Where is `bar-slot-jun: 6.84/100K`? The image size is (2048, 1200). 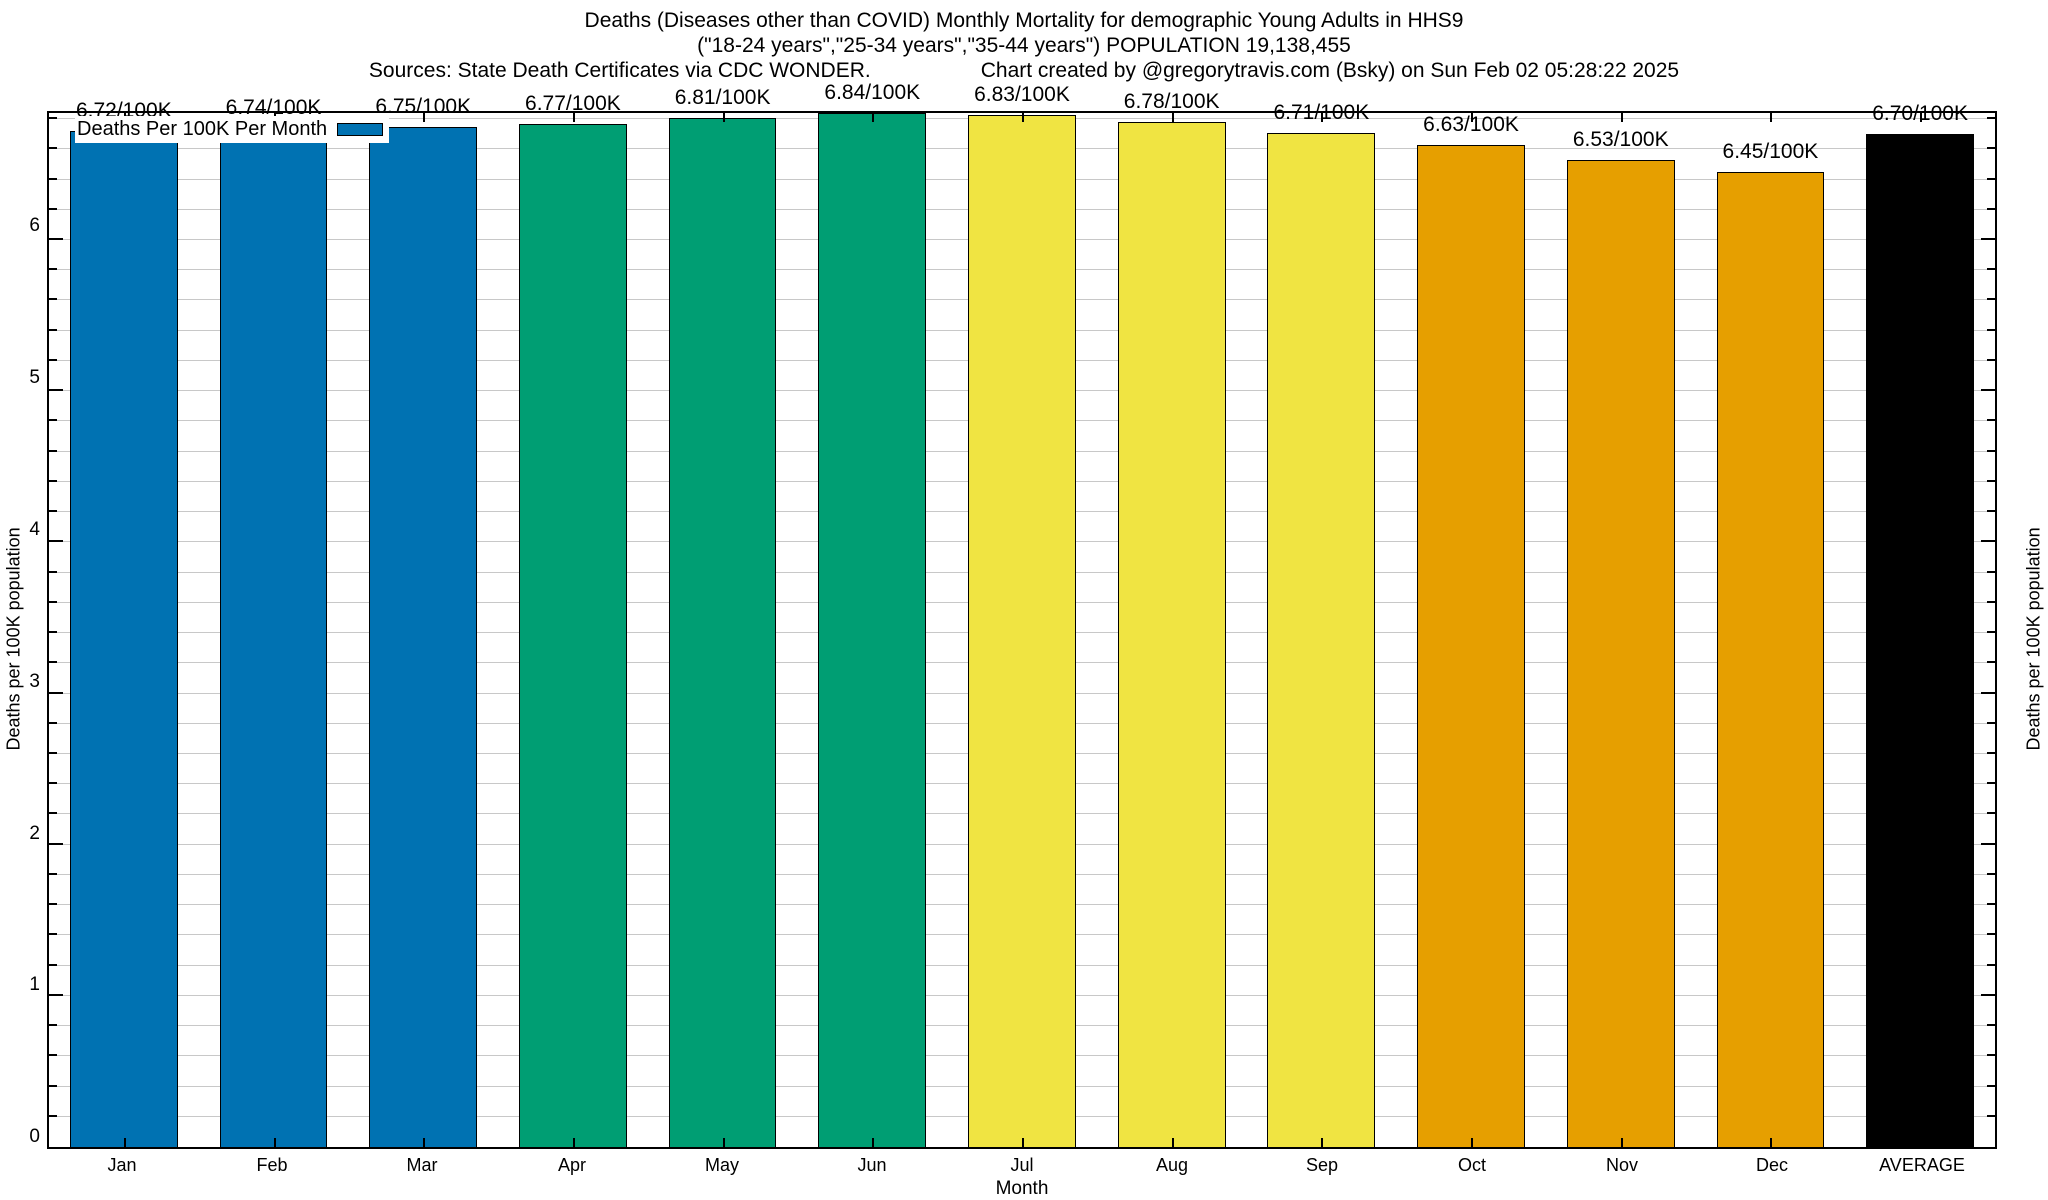 bar-slot-jun: 6.84/100K is located at coordinates (872, 614).